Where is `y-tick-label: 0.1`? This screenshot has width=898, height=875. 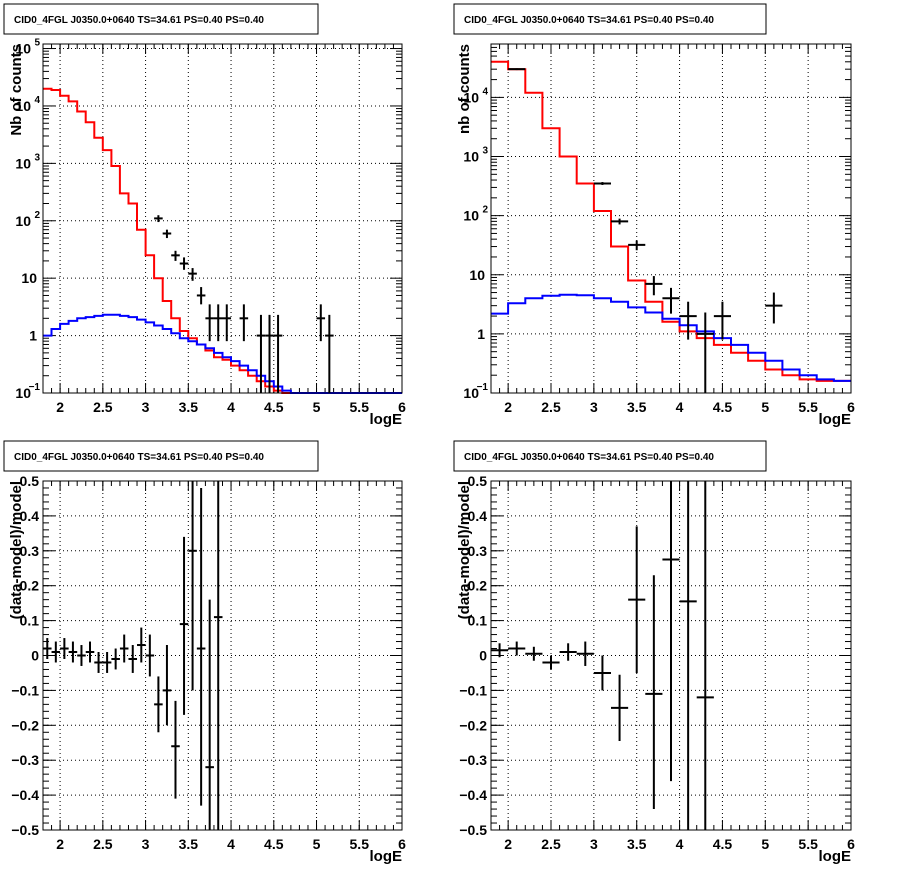 y-tick-label: 0.1 is located at coordinates (30, 621).